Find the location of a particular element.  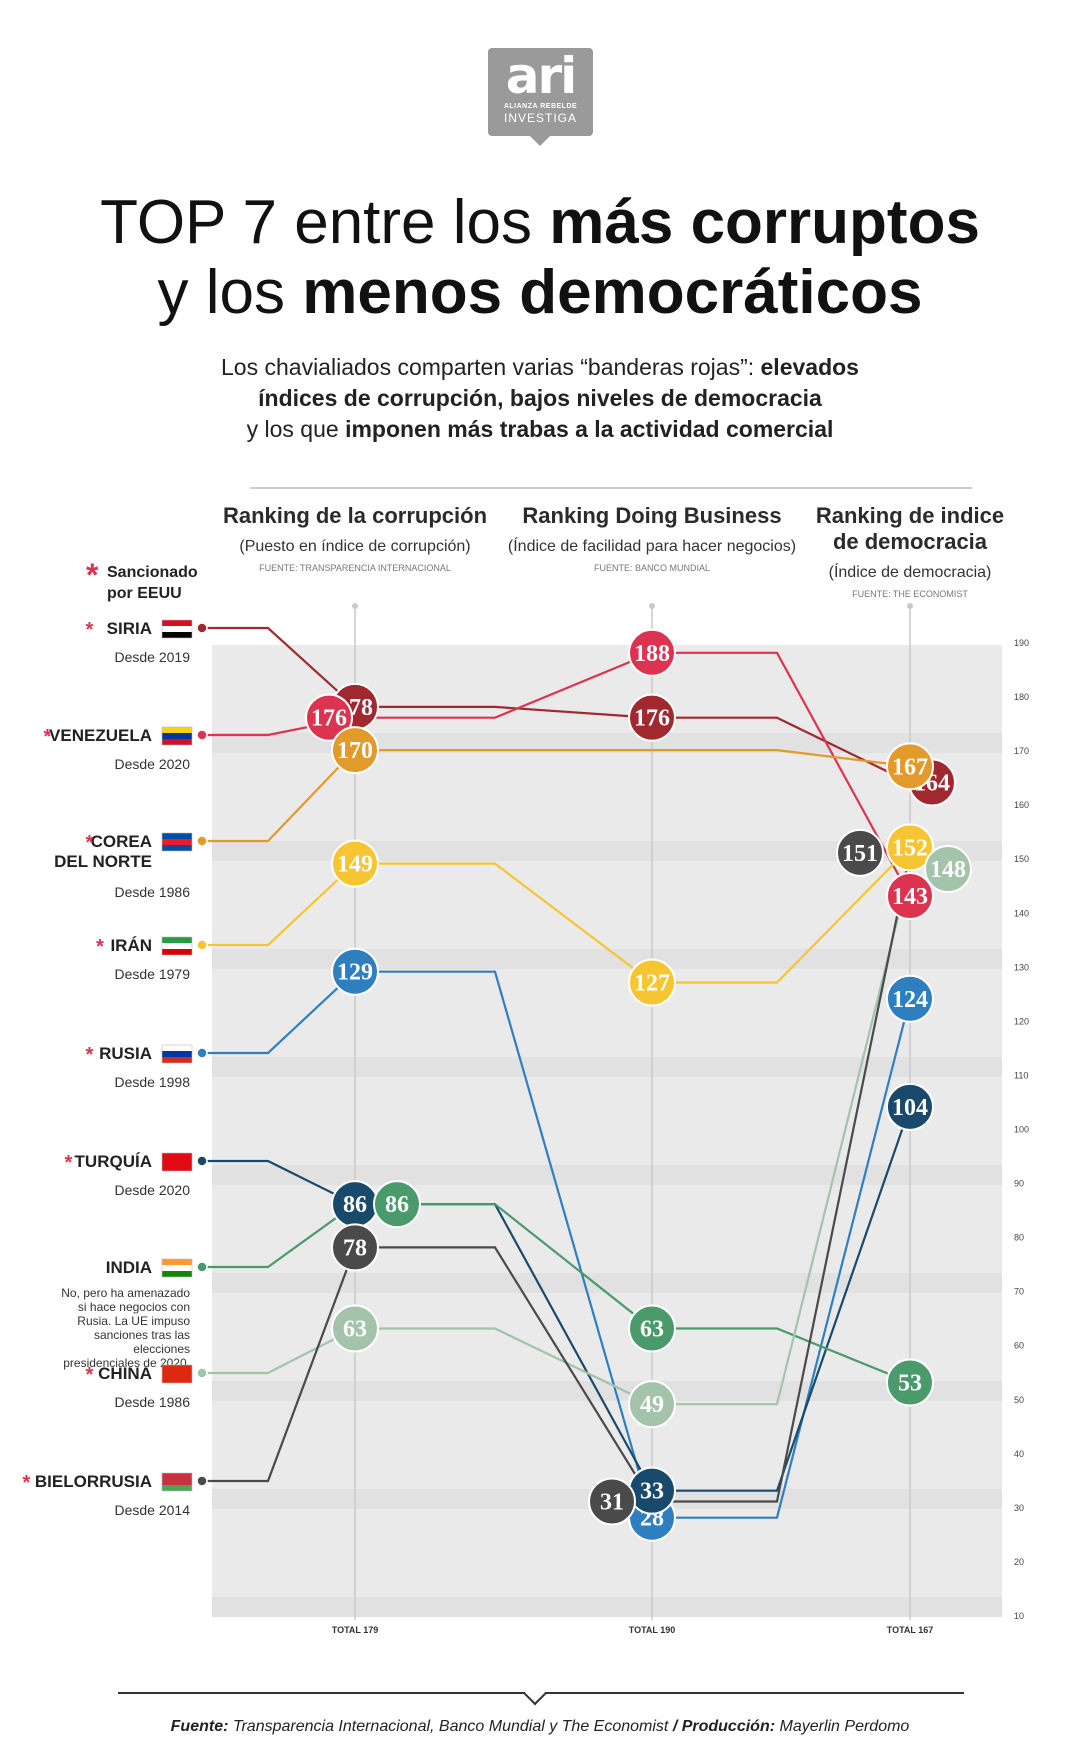

logo-subtitle: ALIANZA REBELDE is located at coordinates (540, 106).